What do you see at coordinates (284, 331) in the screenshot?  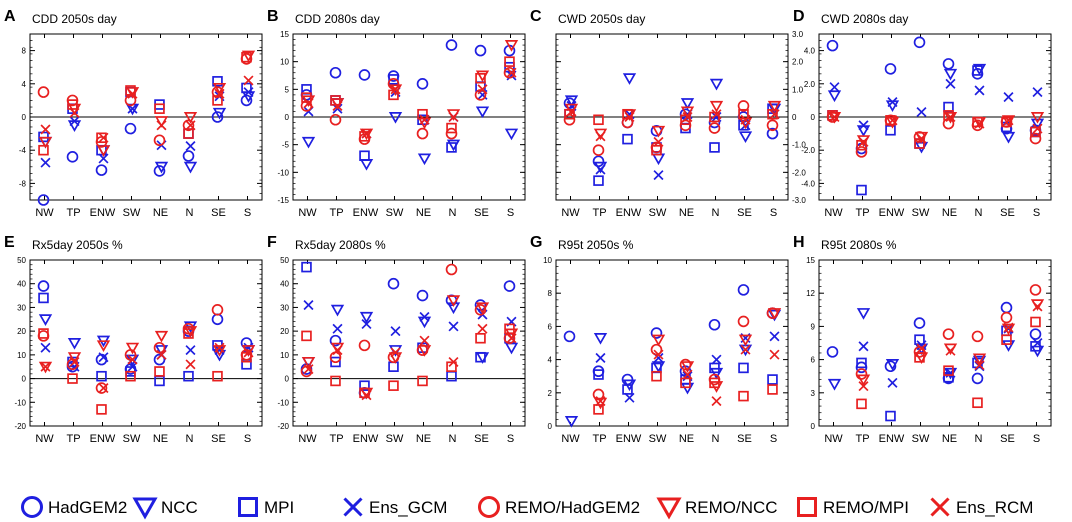 I see `y-tick-label: 20` at bounding box center [284, 331].